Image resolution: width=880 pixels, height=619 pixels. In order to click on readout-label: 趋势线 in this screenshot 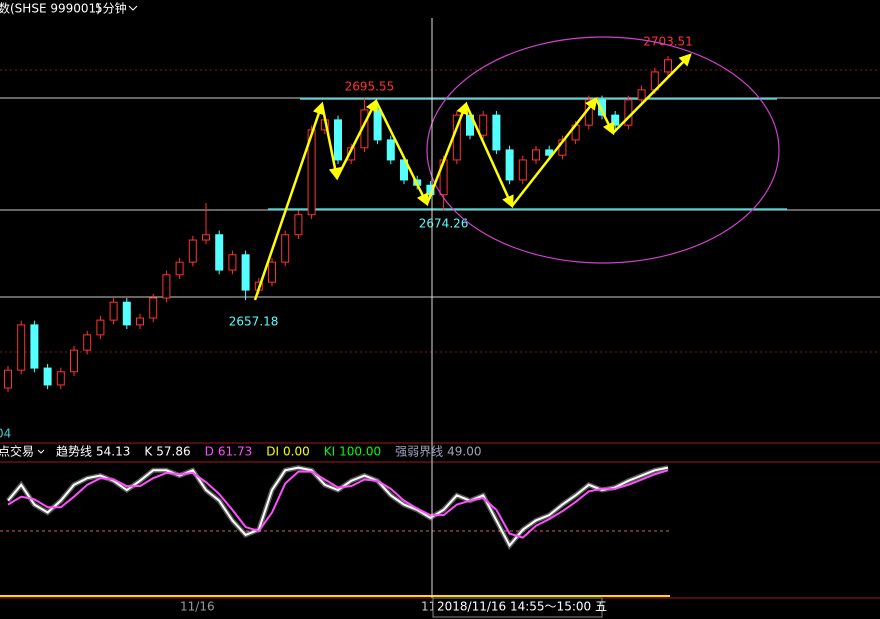, I will do `click(74, 452)`.